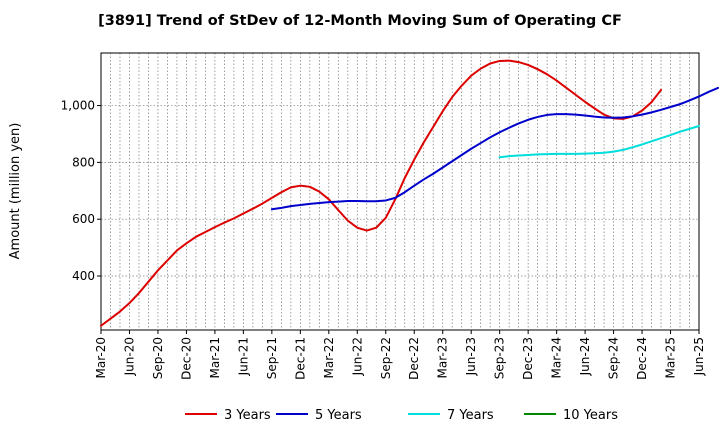 The image size is (720, 440). What do you see at coordinates (247, 415) in the screenshot?
I see `legend-label: 3 Years` at bounding box center [247, 415].